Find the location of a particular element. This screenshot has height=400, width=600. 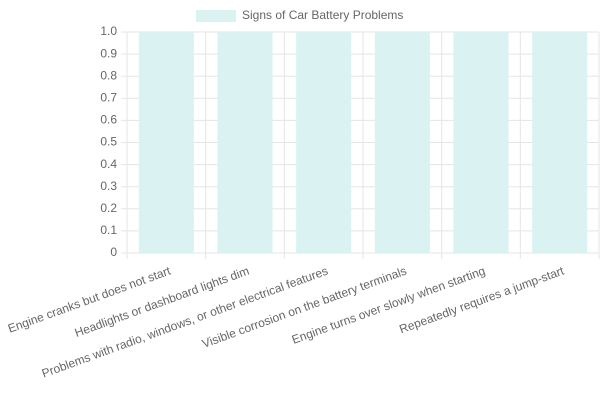

y-tick-label: 0.7 is located at coordinates (108, 97).